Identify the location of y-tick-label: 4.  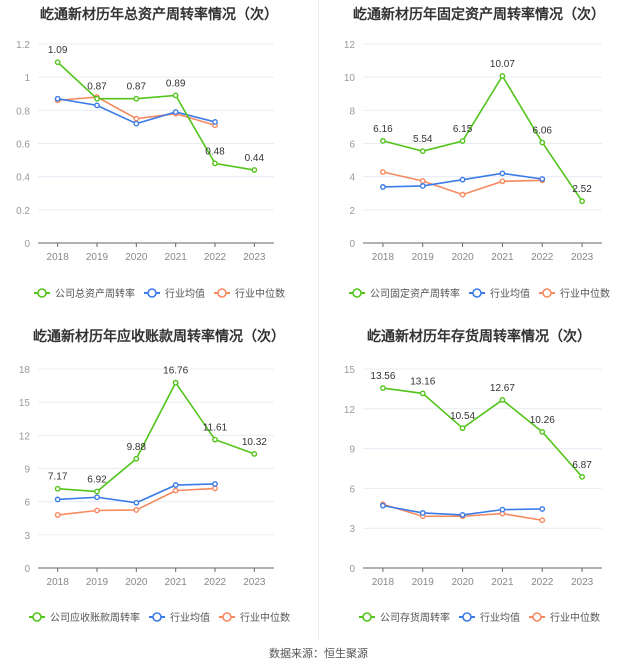
(352, 178).